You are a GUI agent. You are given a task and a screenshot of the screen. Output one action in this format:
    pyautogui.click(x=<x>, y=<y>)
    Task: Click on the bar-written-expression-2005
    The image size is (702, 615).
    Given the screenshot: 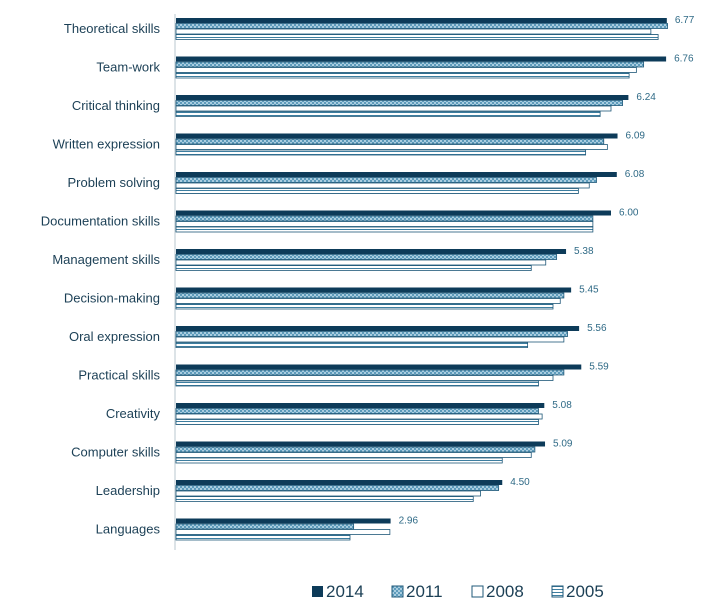 What is the action you would take?
    pyautogui.click(x=381, y=152)
    